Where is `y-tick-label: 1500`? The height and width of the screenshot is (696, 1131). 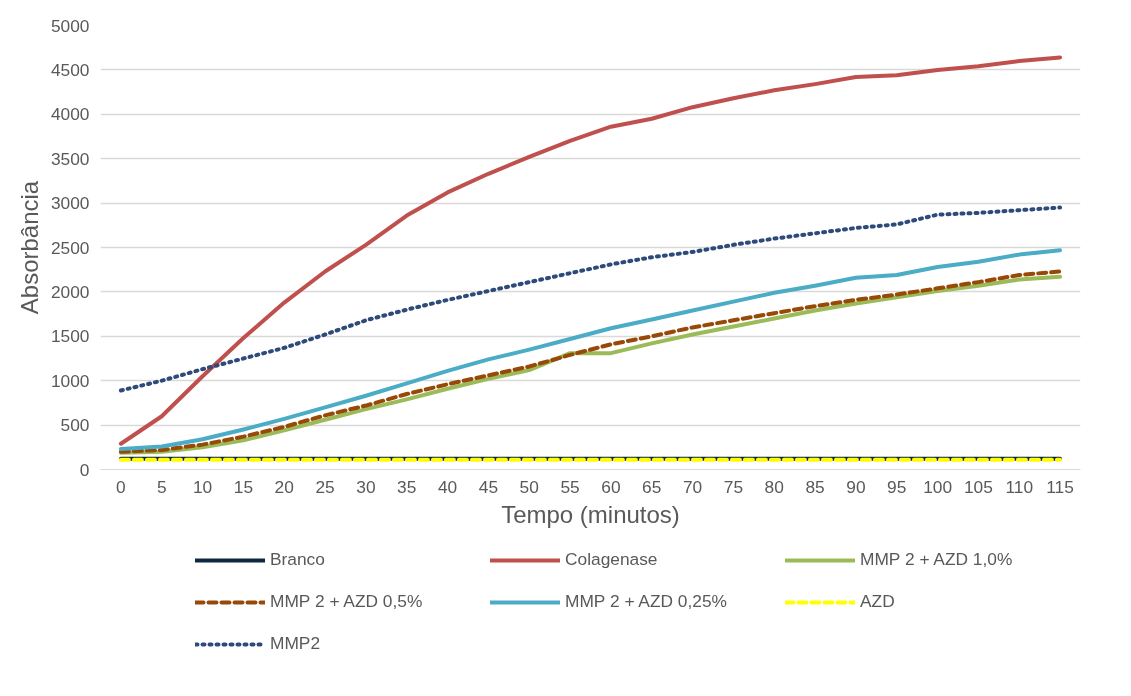
y-tick-label: 1500 is located at coordinates (70, 336).